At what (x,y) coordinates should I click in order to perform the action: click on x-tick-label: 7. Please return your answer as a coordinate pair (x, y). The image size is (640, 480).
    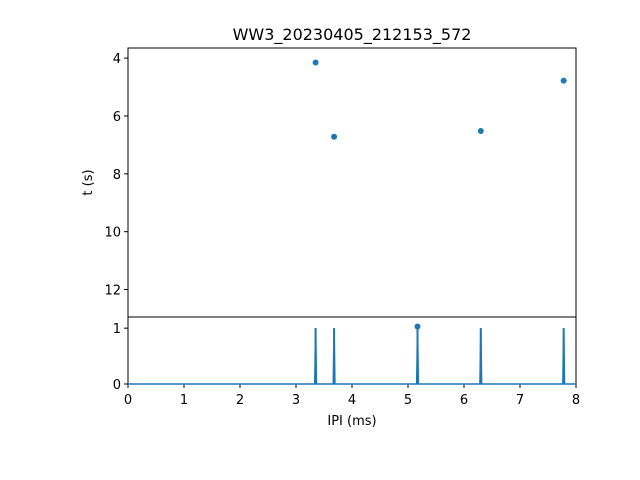
    Looking at the image, I should click on (520, 400).